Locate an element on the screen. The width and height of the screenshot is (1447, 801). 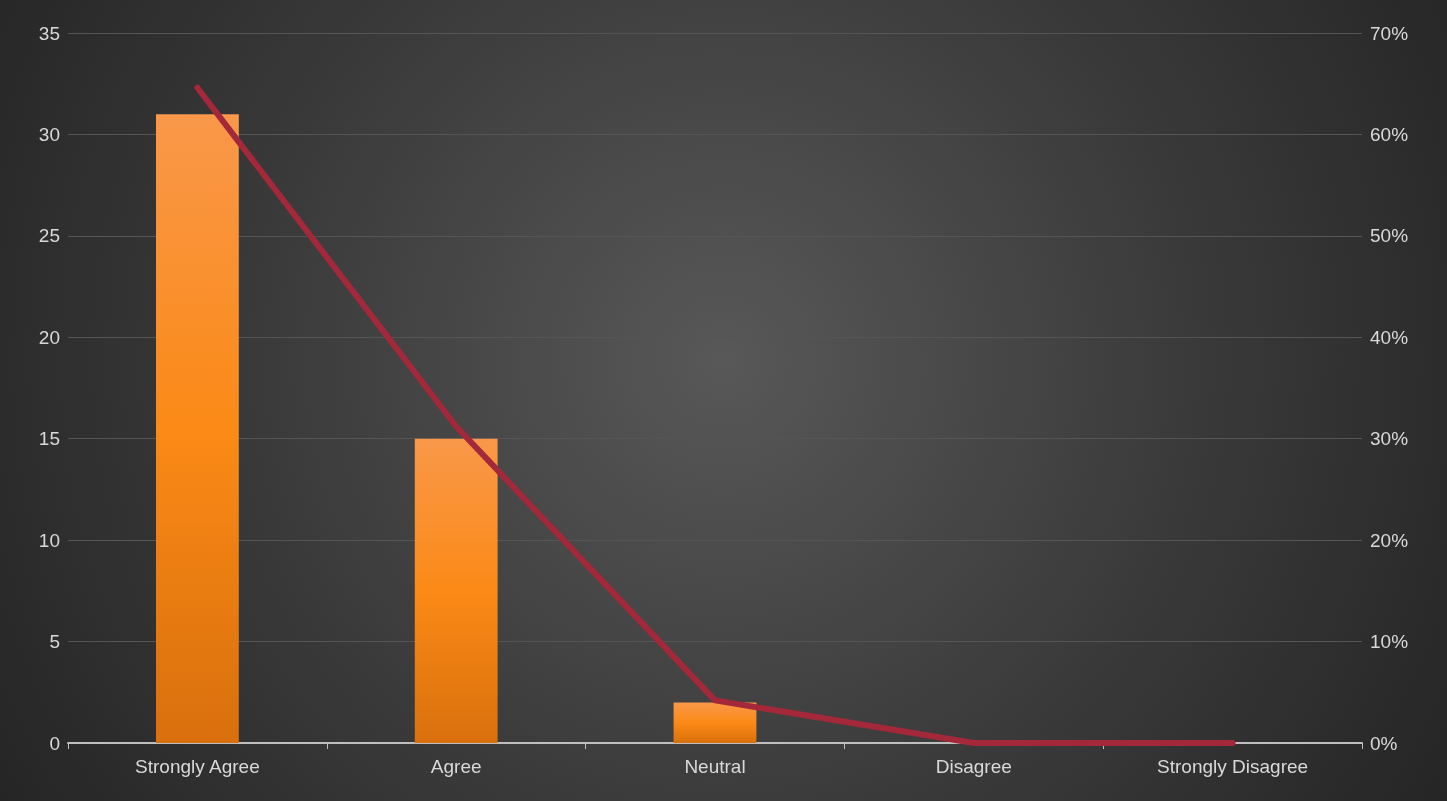
y2-tick-label: 10% is located at coordinates (1389, 642).